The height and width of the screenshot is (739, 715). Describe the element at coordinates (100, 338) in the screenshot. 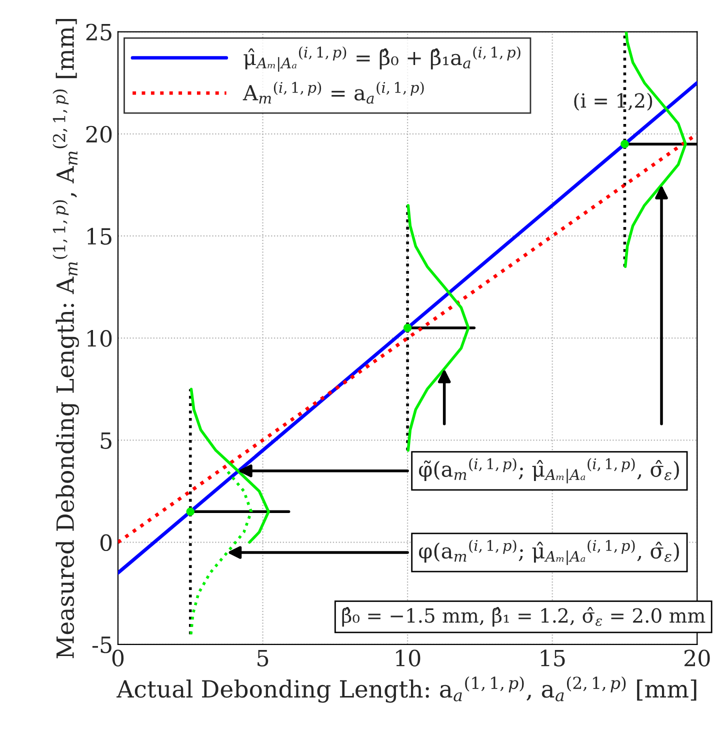

I see `y-tick-label: 10` at that location.